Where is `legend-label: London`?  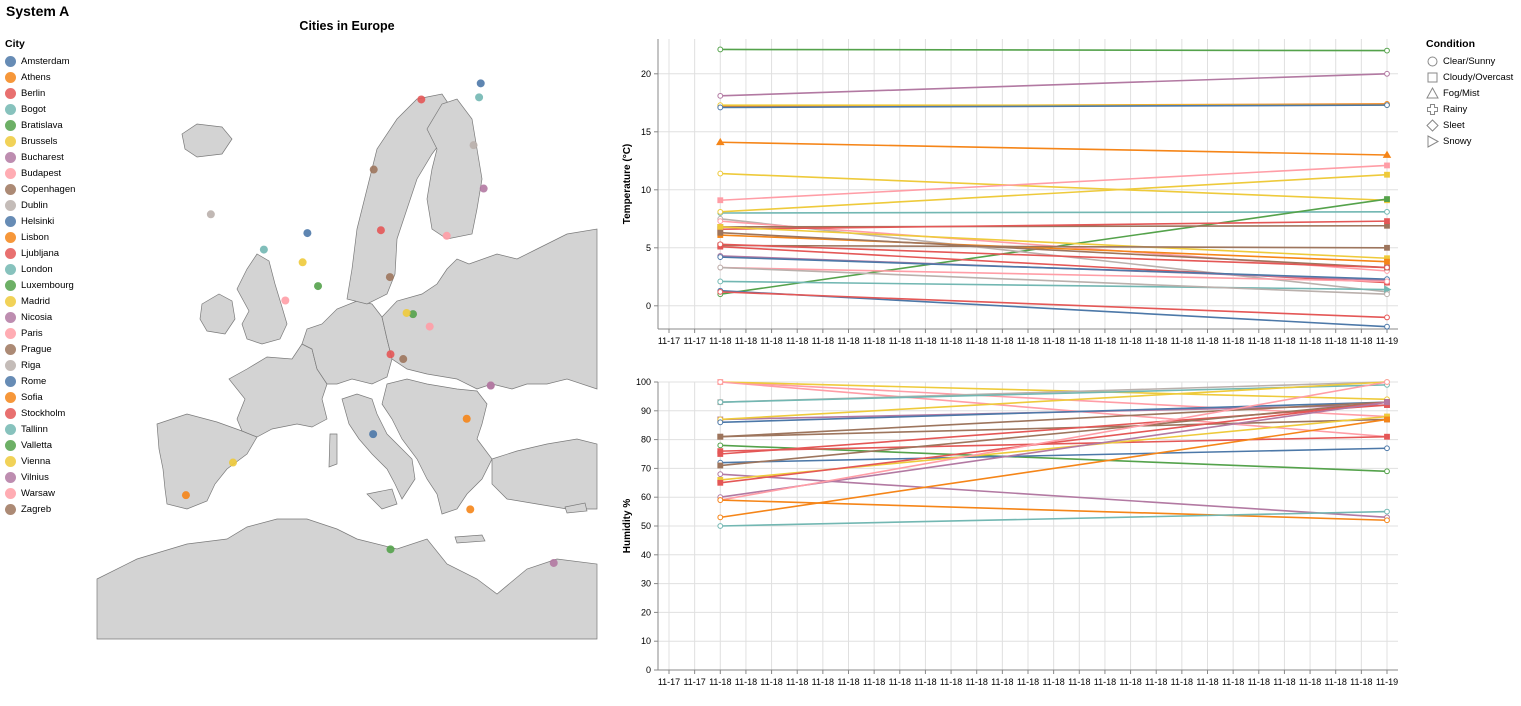 legend-label: London is located at coordinates (37, 269).